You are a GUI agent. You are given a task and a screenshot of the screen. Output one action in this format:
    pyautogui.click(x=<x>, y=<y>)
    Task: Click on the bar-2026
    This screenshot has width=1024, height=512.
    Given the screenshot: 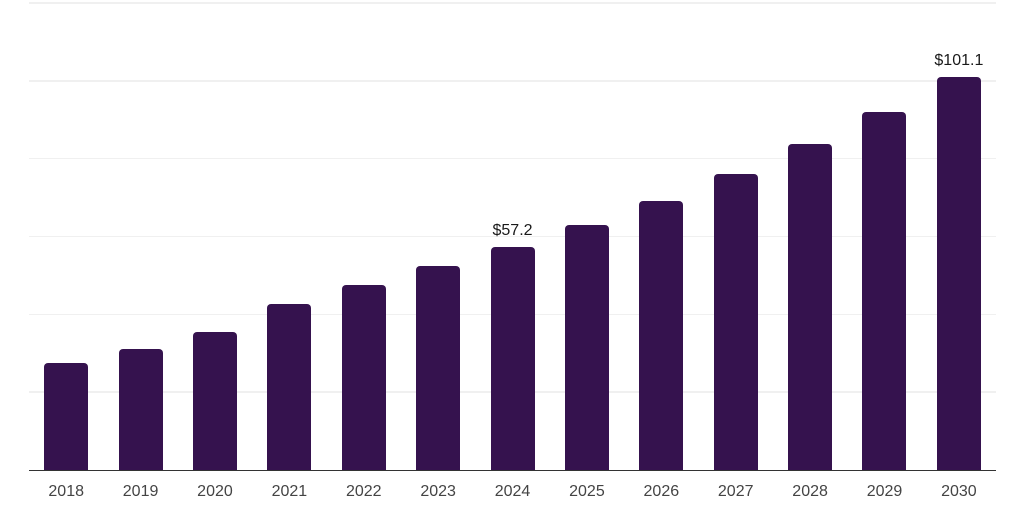 What is the action you would take?
    pyautogui.click(x=661, y=335)
    